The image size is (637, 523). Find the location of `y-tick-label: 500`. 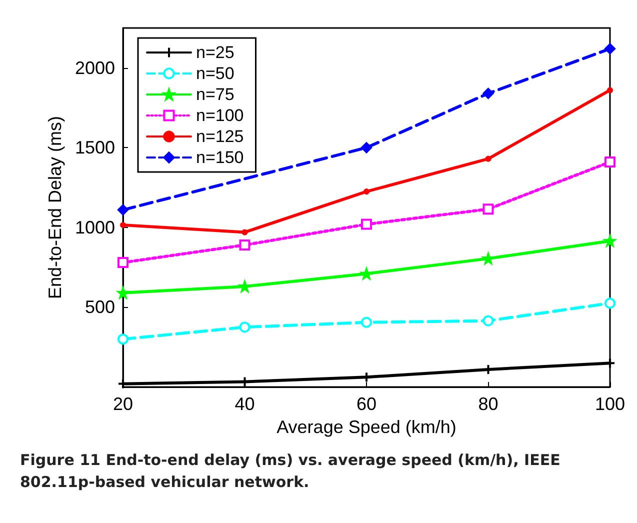

y-tick-label: 500 is located at coordinates (99, 307).